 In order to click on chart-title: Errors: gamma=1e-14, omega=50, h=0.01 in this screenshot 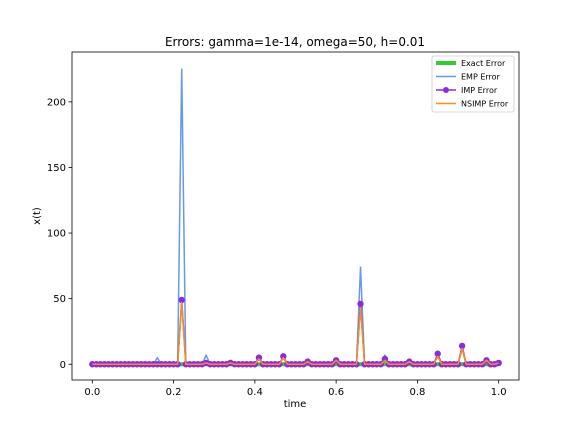, I will do `click(295, 42)`.